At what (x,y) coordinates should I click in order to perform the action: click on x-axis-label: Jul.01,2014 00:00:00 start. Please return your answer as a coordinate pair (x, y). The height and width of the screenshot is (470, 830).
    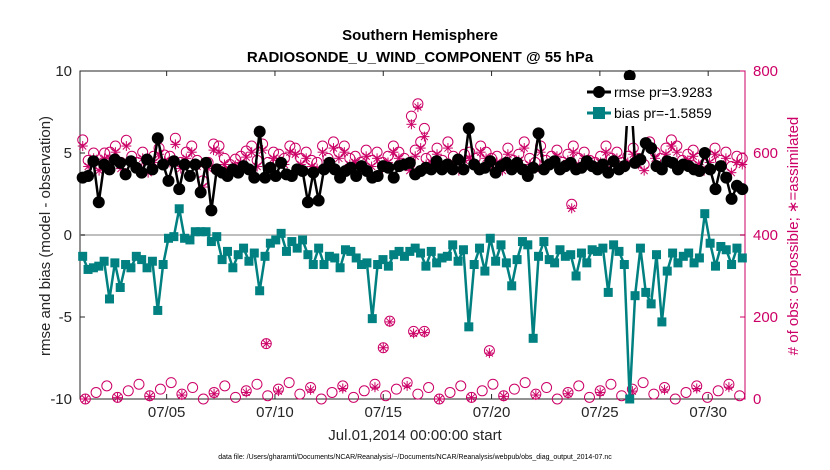
    Looking at the image, I should click on (415, 435).